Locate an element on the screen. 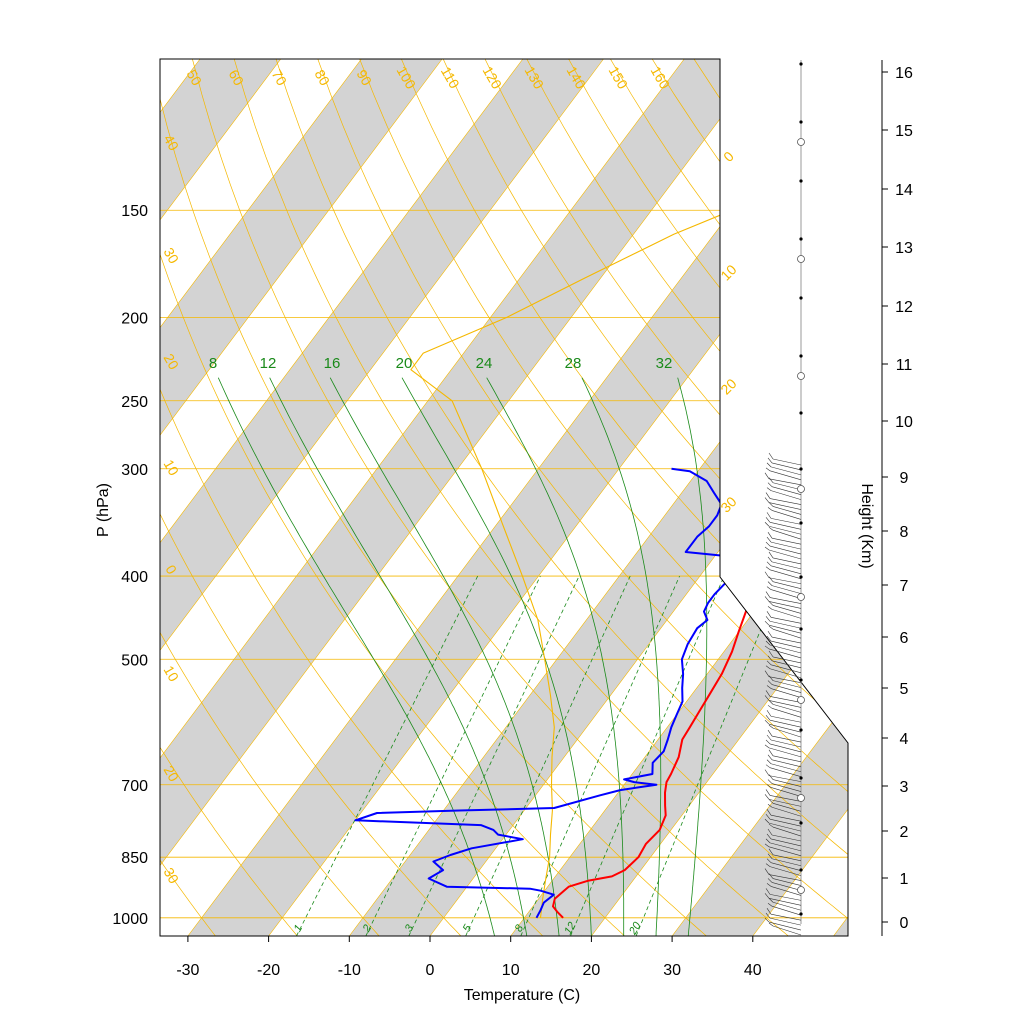  isotherm-label-right: 10 is located at coordinates (728, 272).